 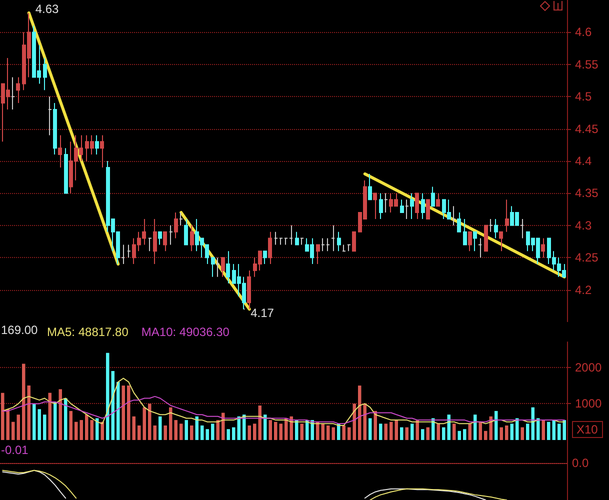 I want to click on y-tick-label: 4.6, so click(x=583, y=32).